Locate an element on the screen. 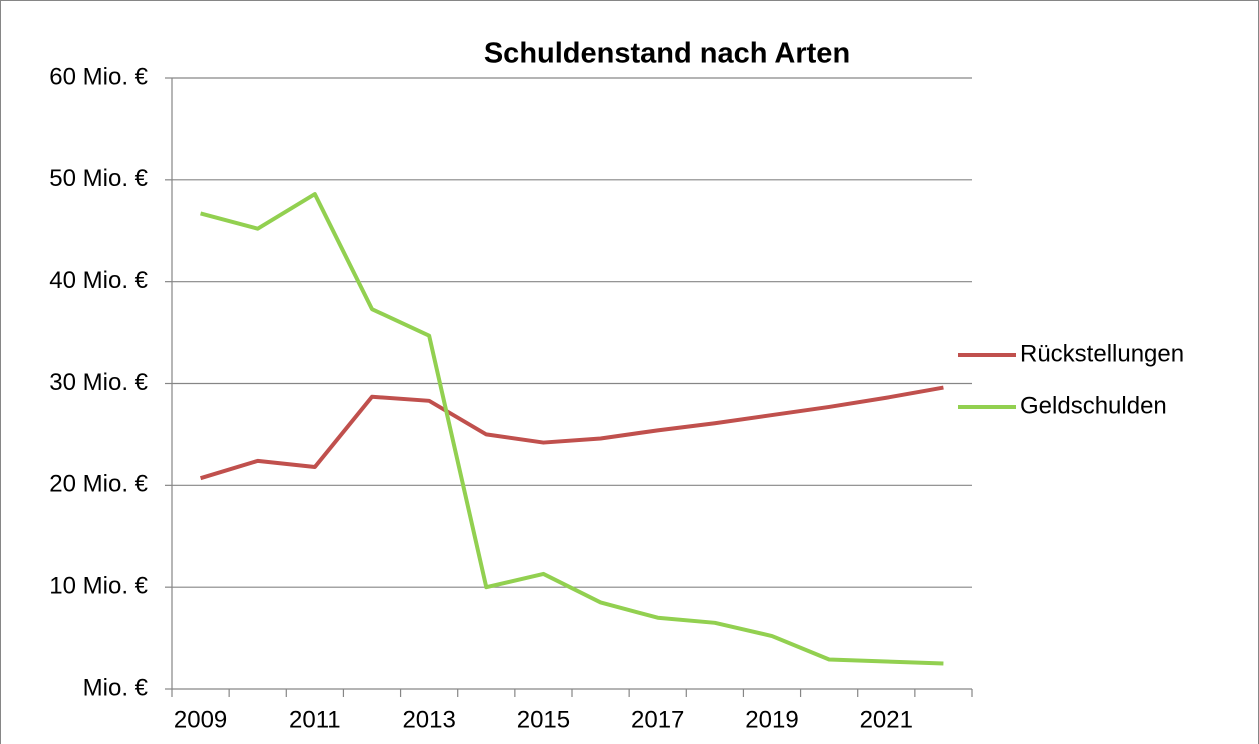 Image resolution: width=1259 pixels, height=744 pixels. y-tick-label: 40 Mio. € is located at coordinates (98, 280).